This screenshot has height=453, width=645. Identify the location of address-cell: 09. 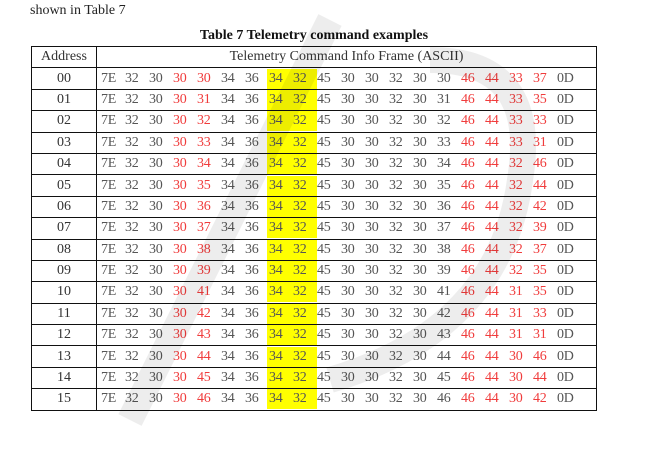
(64, 271).